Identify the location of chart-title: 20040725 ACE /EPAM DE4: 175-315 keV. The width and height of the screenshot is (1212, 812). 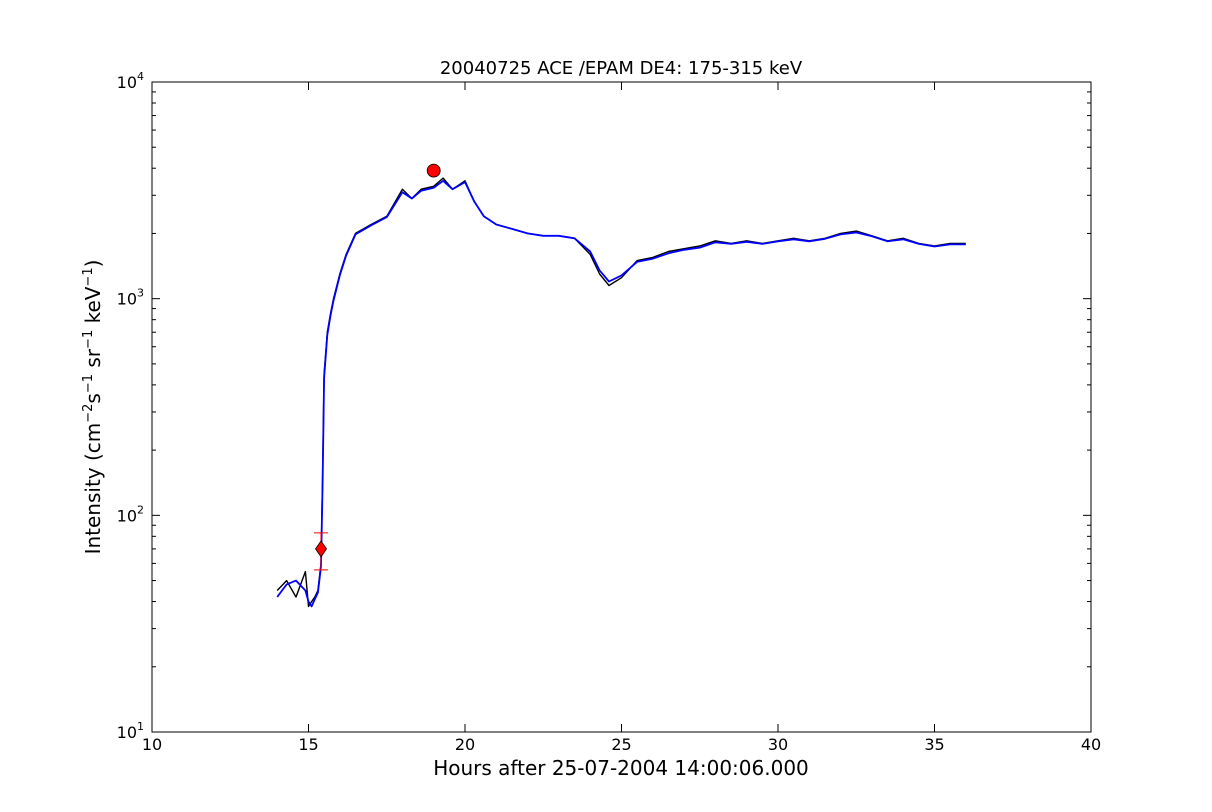
(621, 68).